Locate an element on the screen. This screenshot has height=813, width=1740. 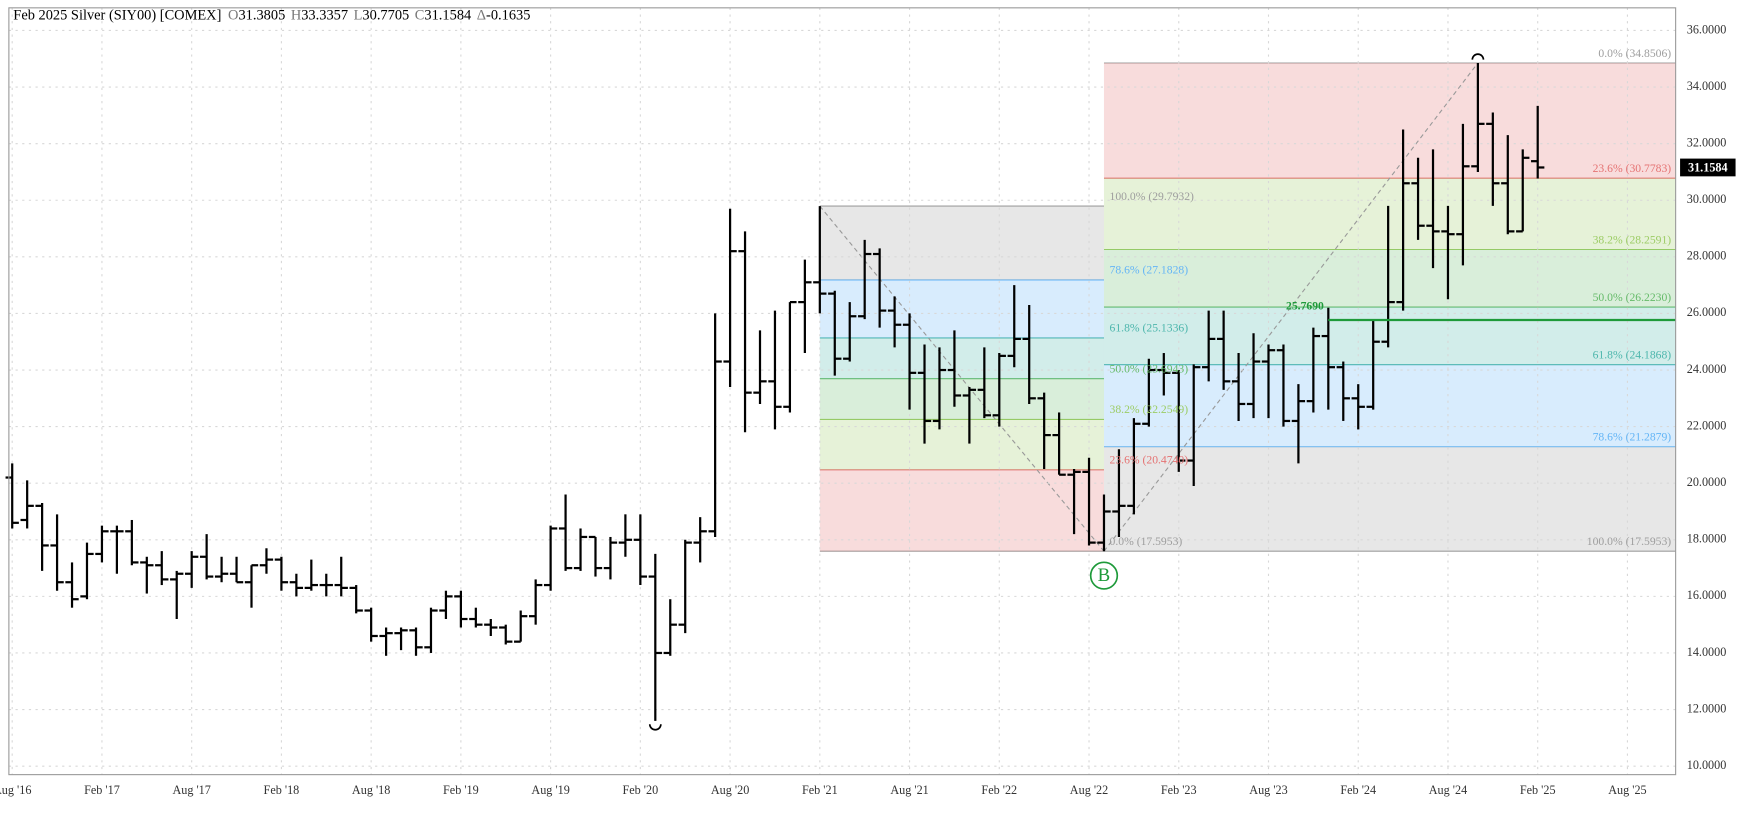
fib-label: 38.2% (28.2591) is located at coordinates (1632, 239).